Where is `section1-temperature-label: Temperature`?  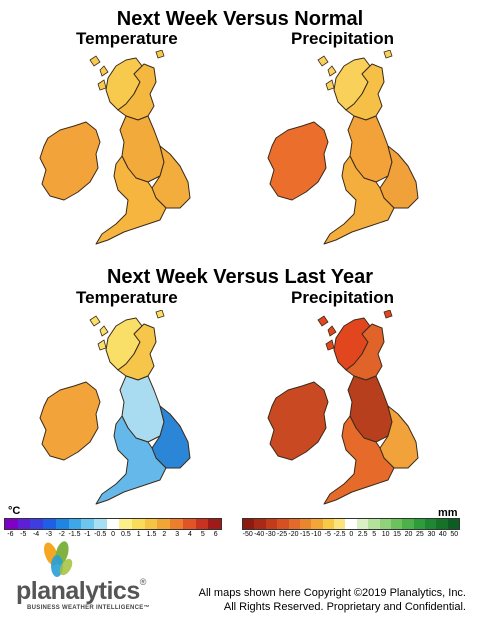
section1-temperature-label: Temperature is located at coordinates (127, 38).